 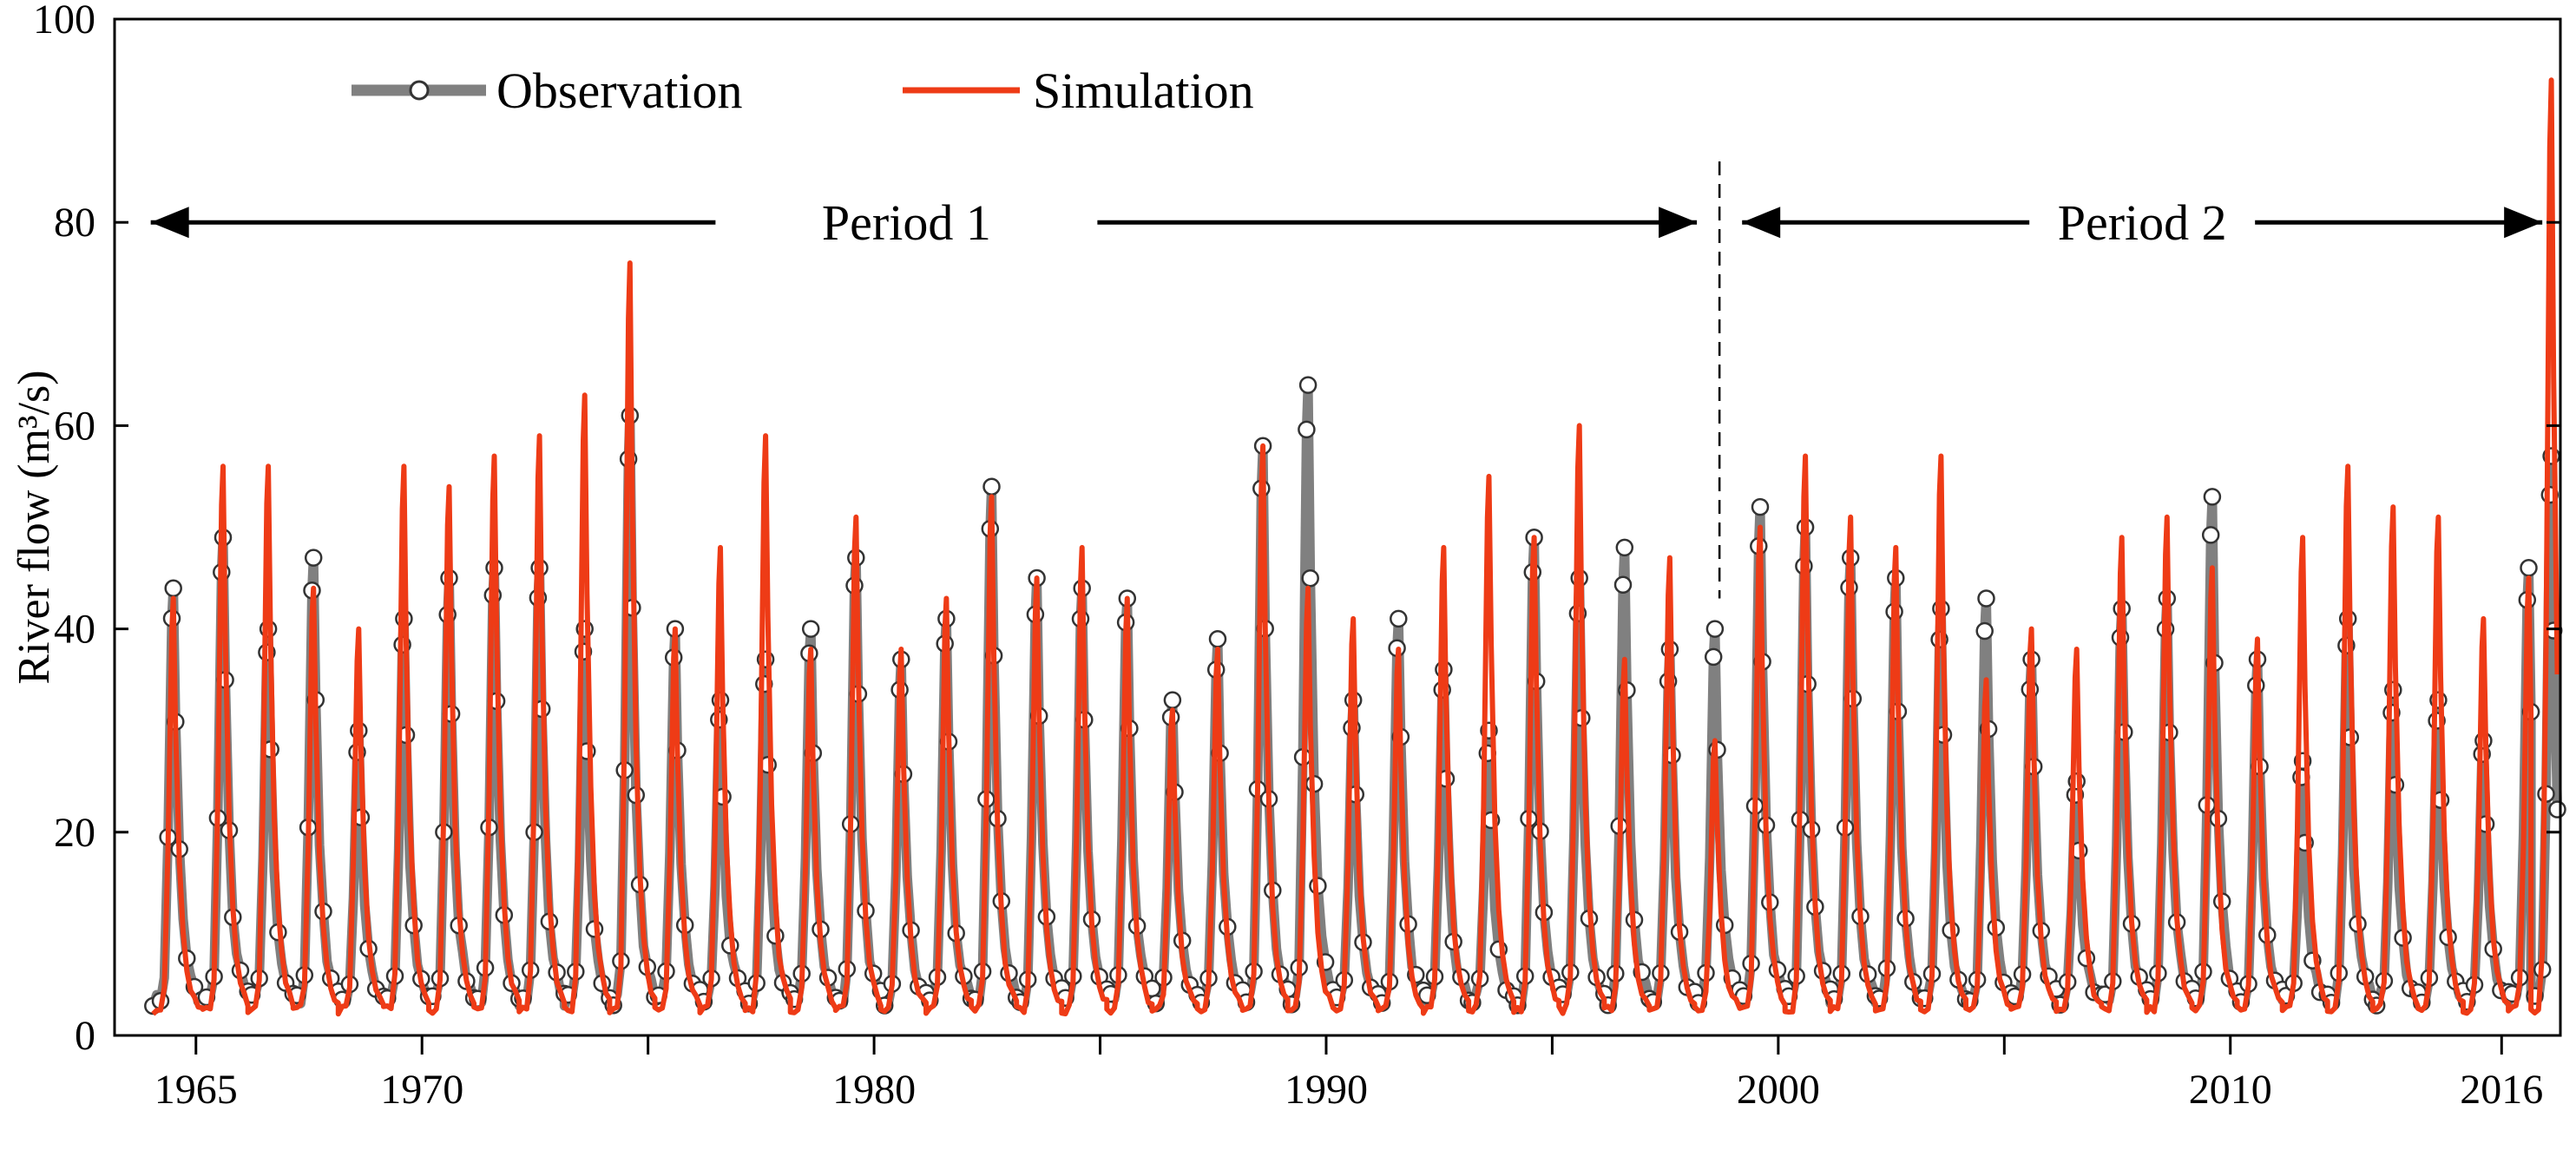 I want to click on x-tick-label: 1990, so click(x=1326, y=1090).